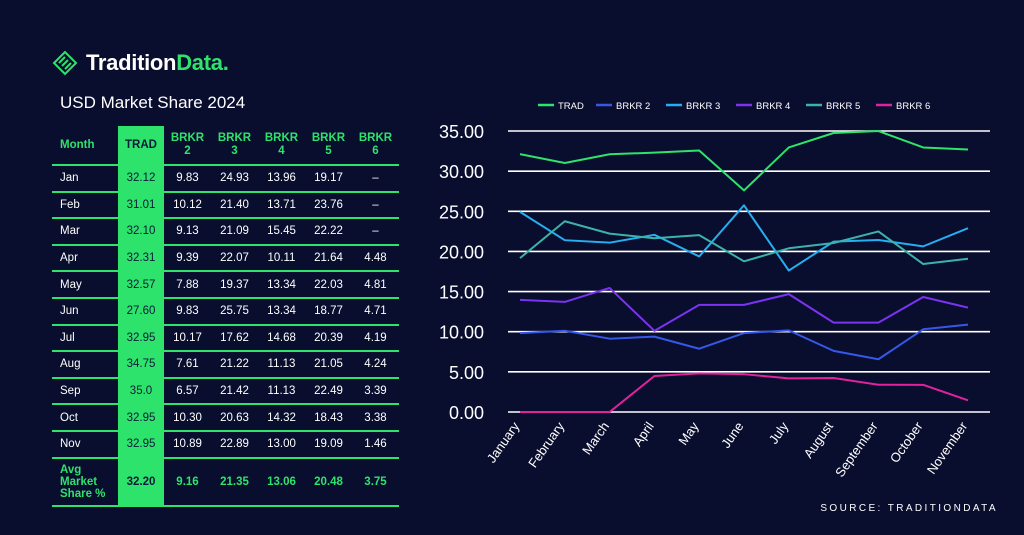 The width and height of the screenshot is (1024, 535). I want to click on table-row: Jan 32.12 9.83 24.93 13.96 19.17–, so click(225, 179).